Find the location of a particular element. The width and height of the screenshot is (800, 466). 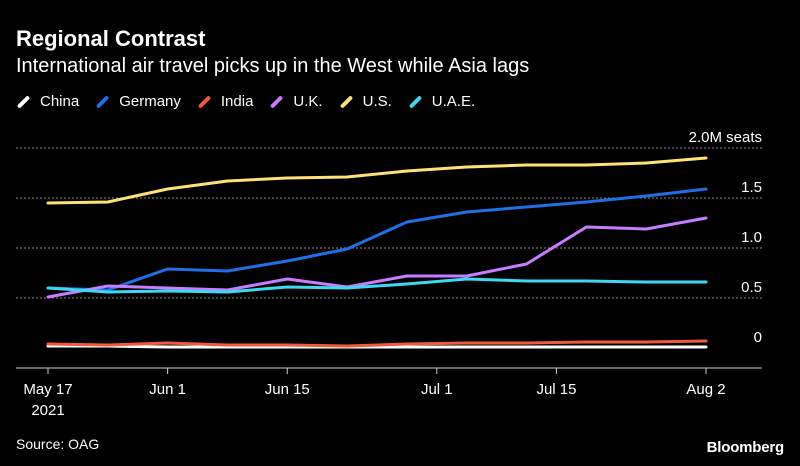

y-tick-label: 0.5 is located at coordinates (751, 287).